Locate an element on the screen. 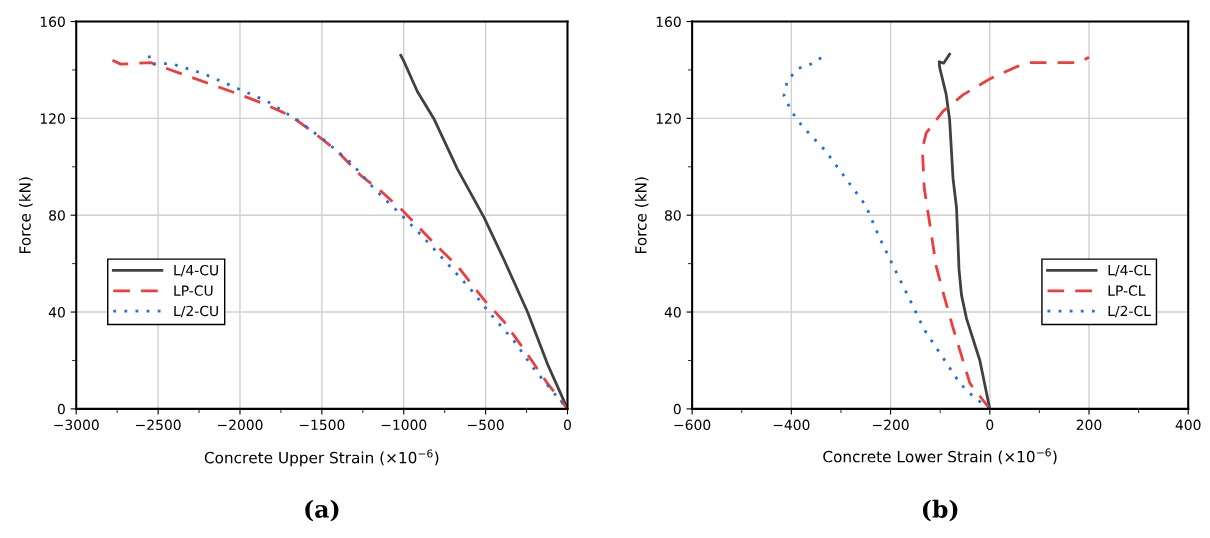 This screenshot has width=1210, height=538. x-tick-label: −1500 is located at coordinates (322, 425).